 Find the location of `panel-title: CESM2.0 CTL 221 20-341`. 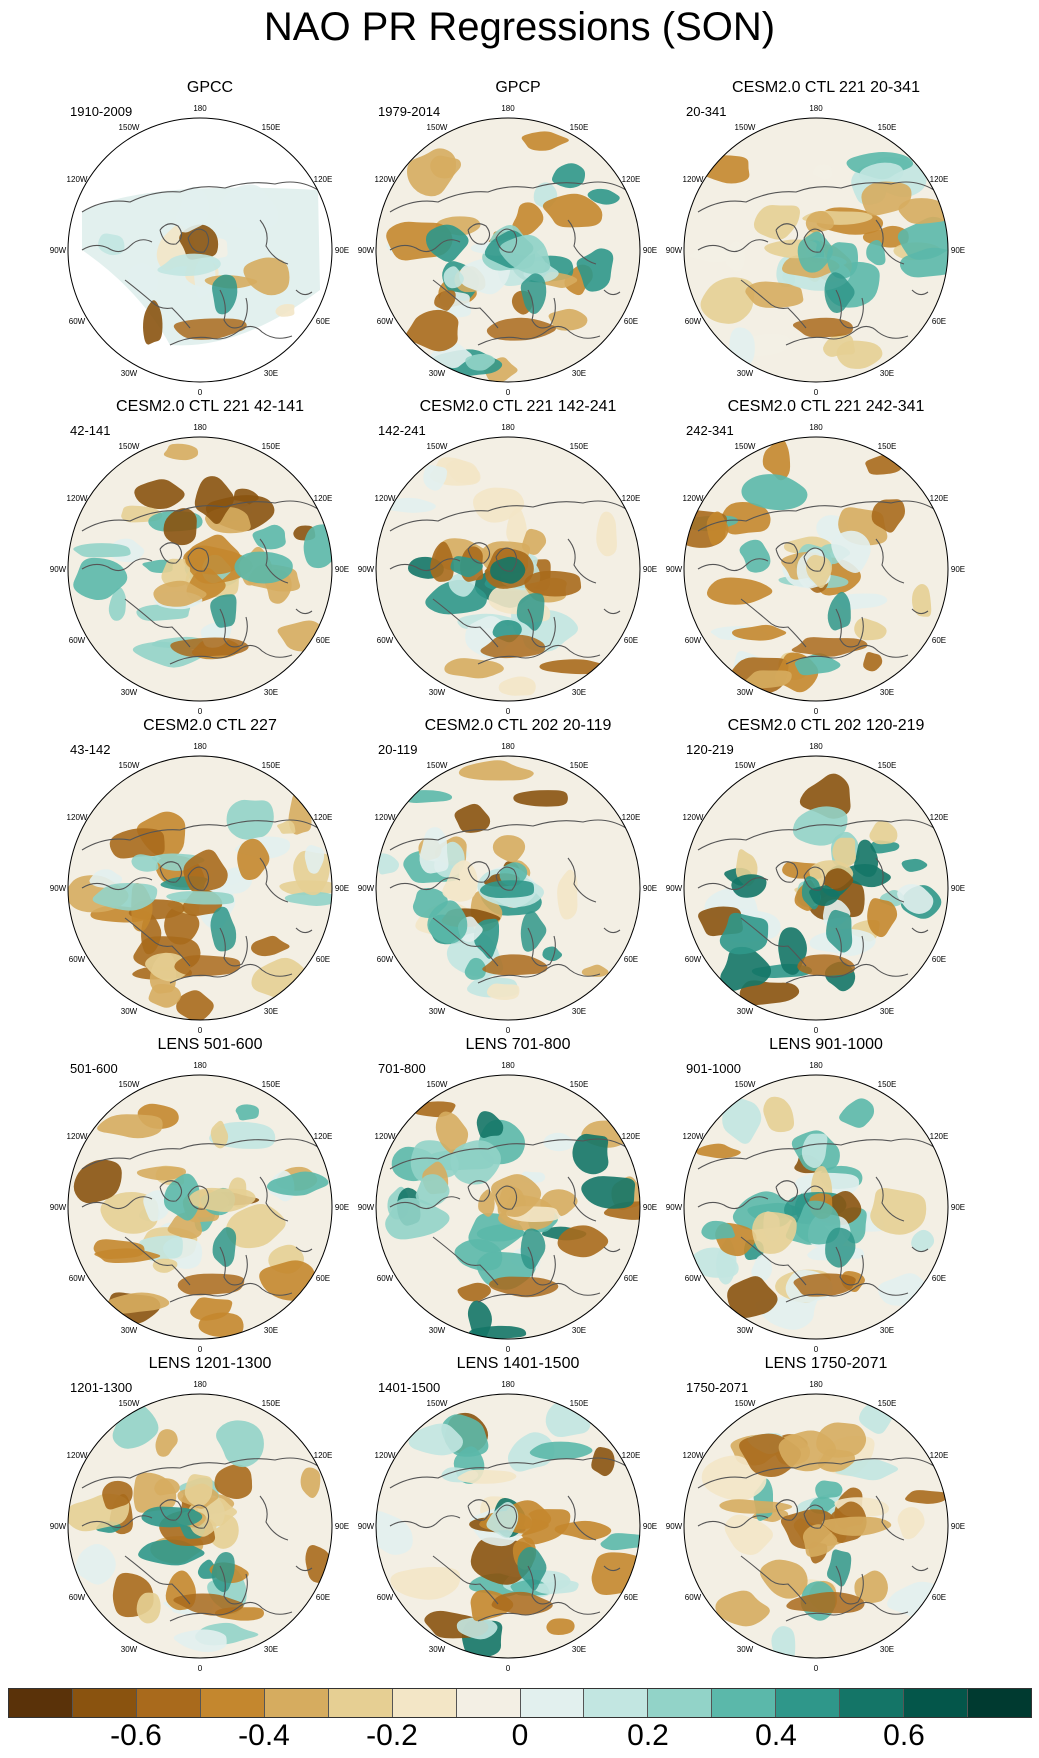

panel-title: CESM2.0 CTL 221 20-341 is located at coordinates (826, 87).